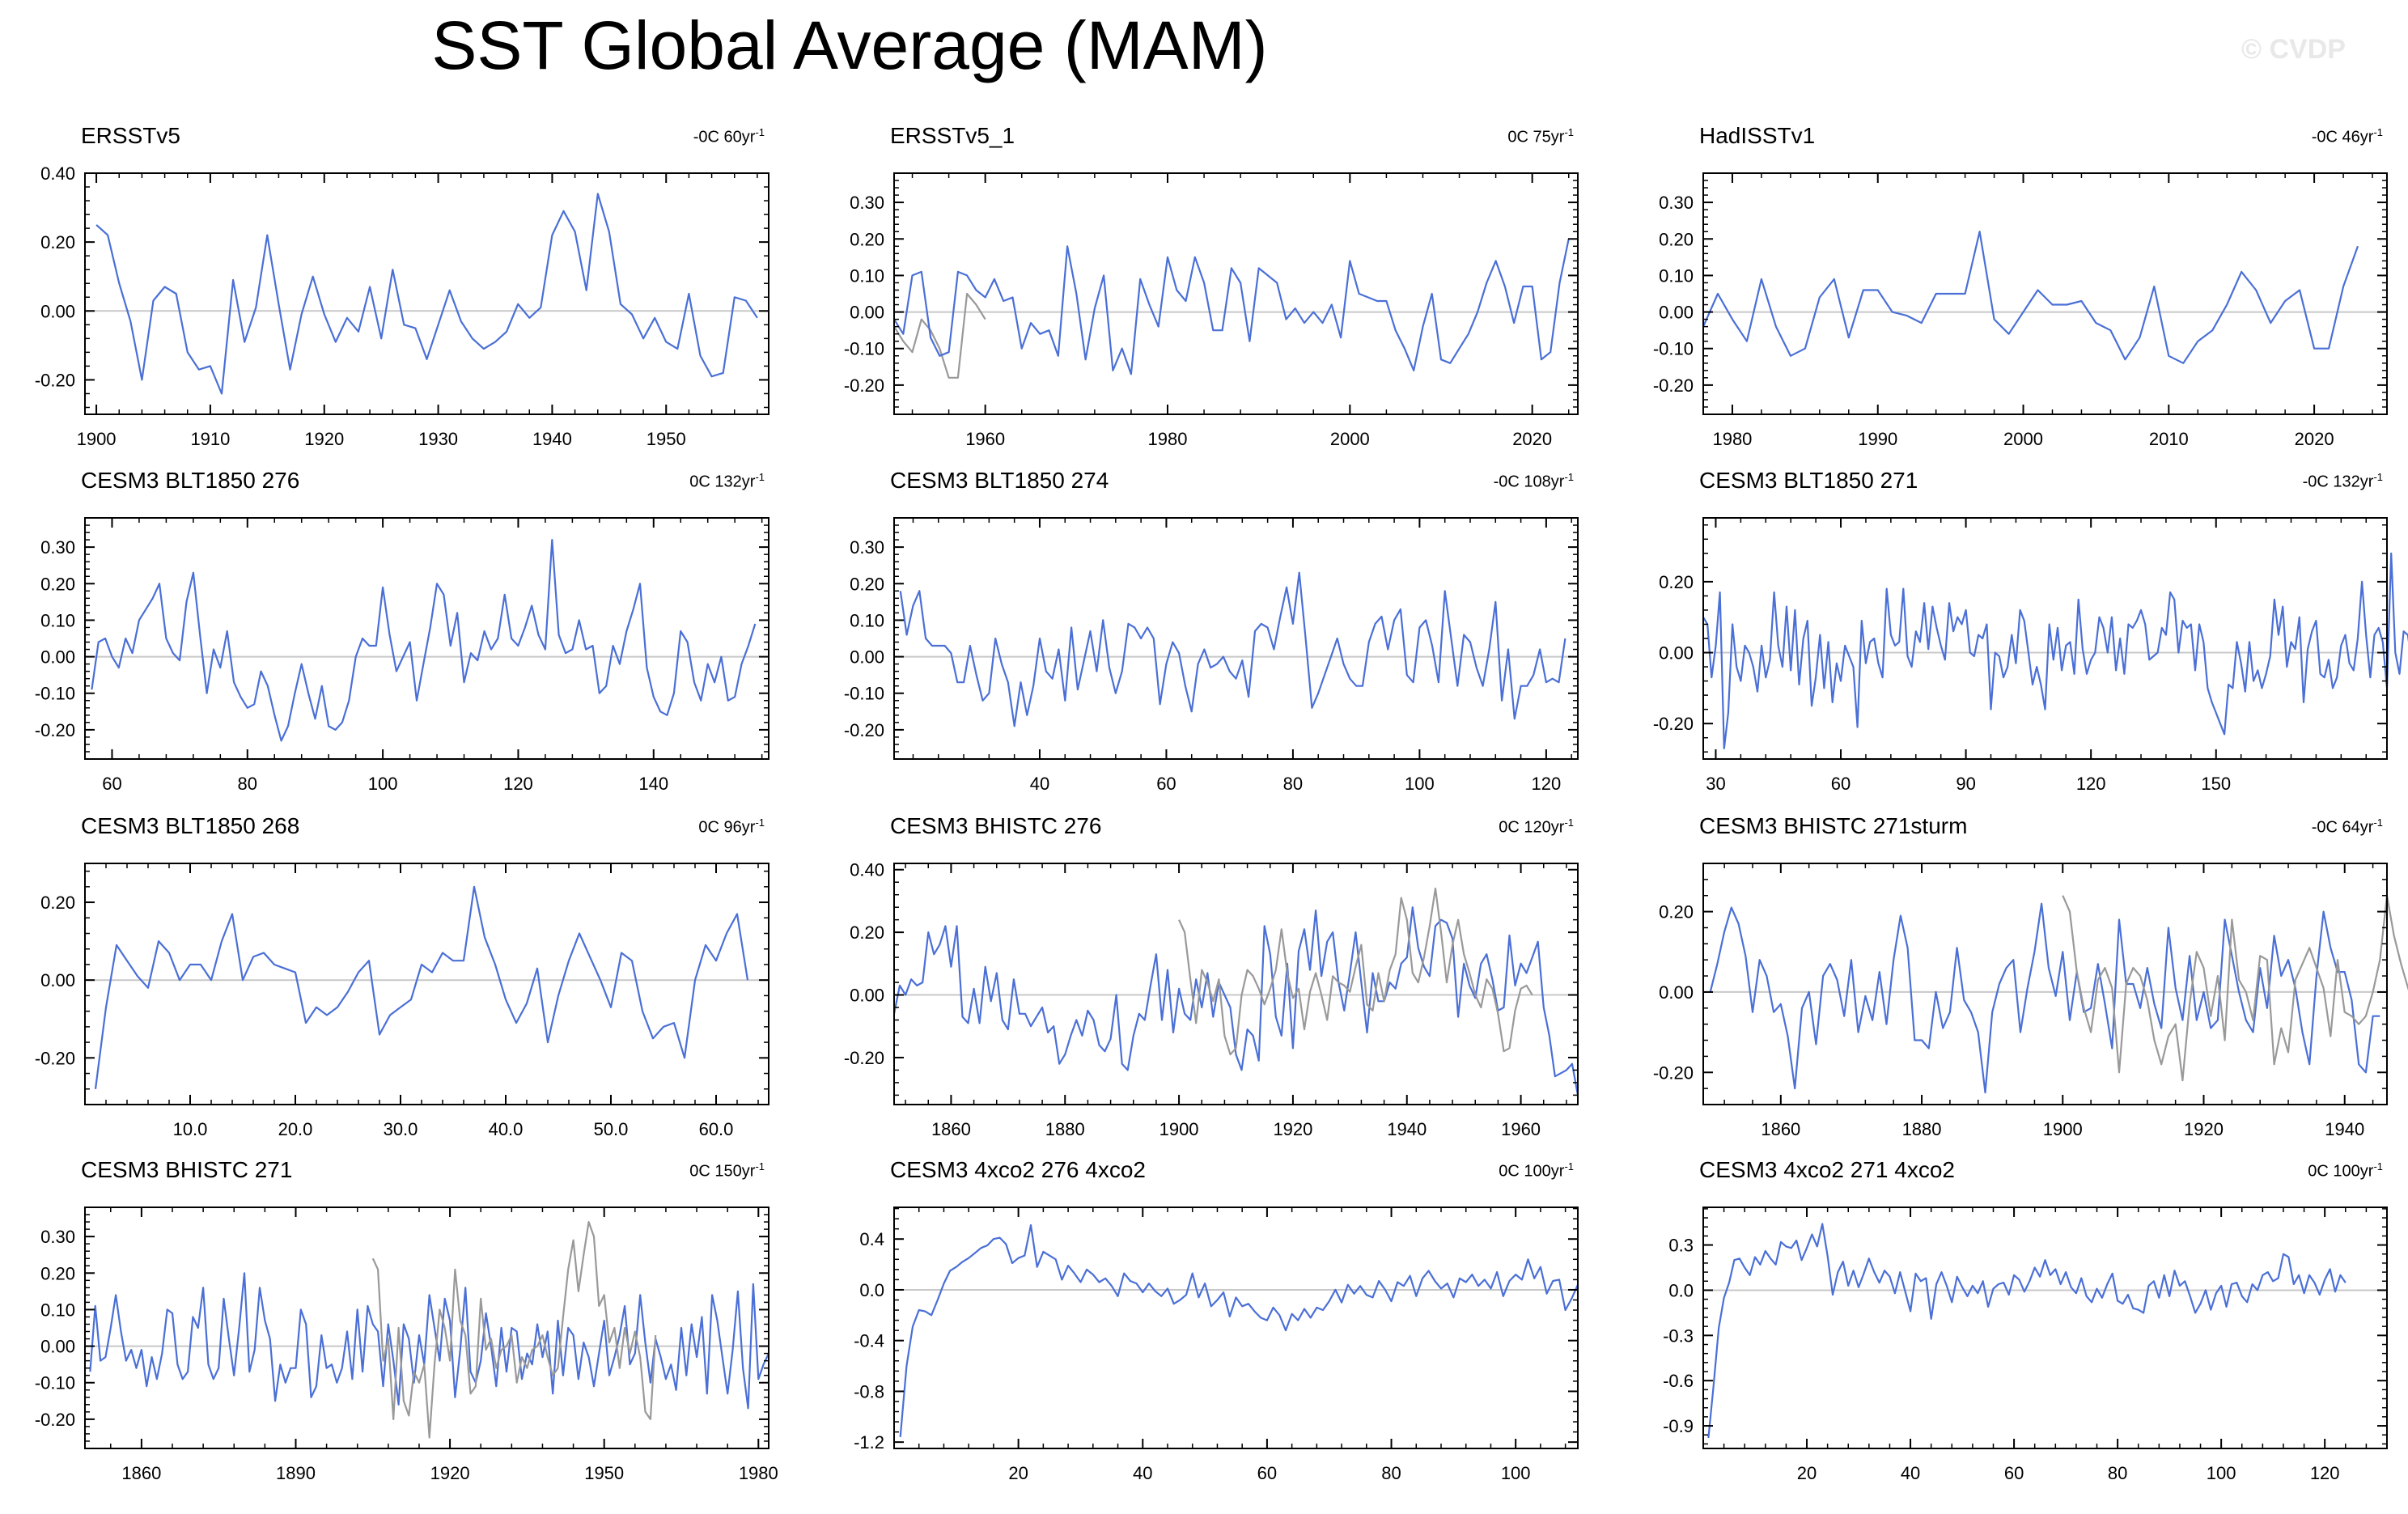 The width and height of the screenshot is (2408, 1514). I want to click on panel-title: CESM3 BHISTC 271sturm, so click(1833, 825).